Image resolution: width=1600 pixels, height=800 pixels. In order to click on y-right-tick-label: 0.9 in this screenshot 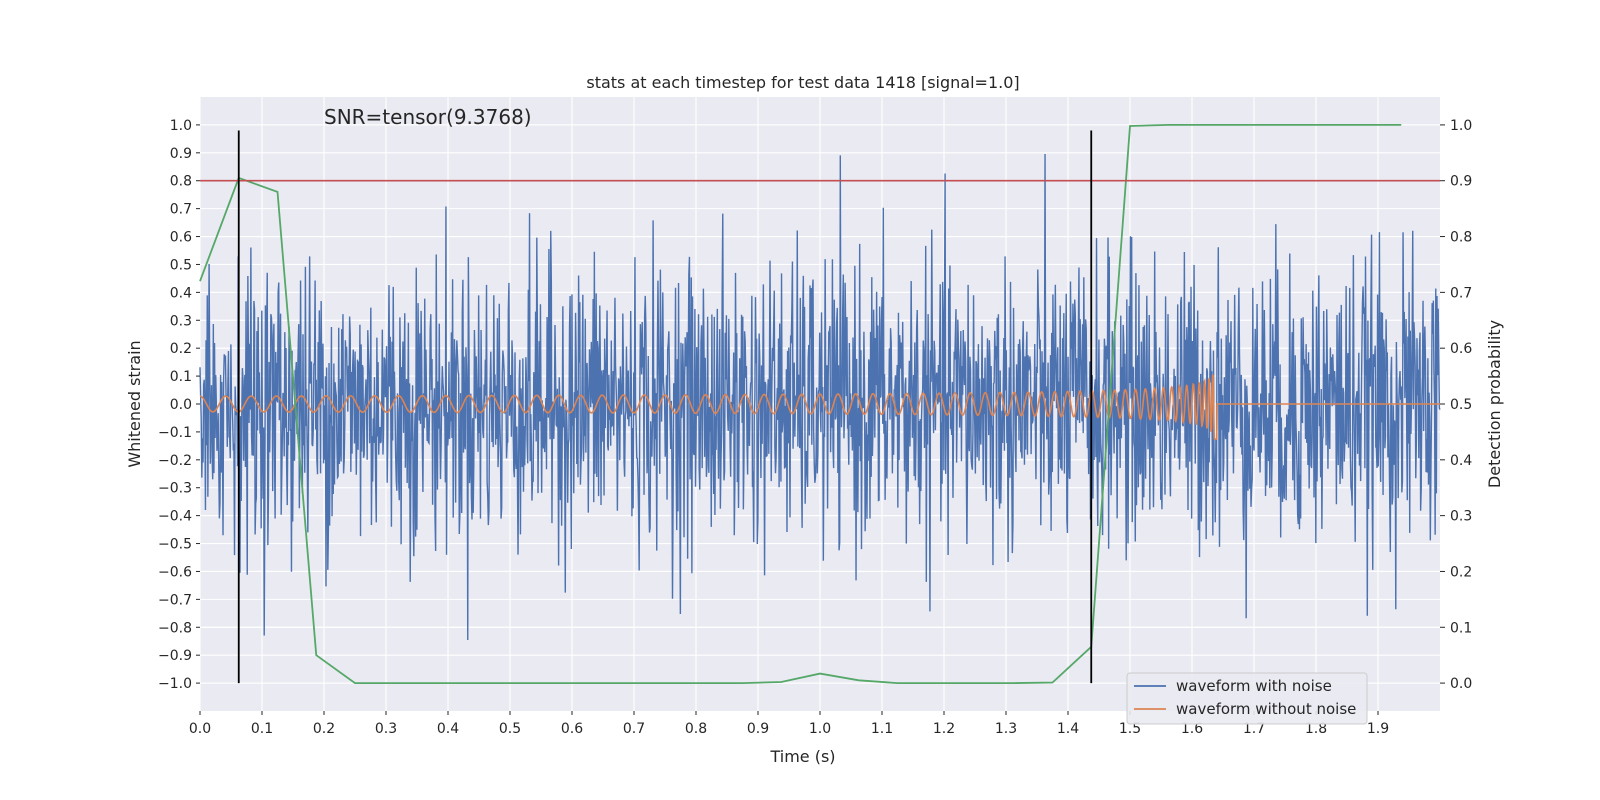, I will do `click(1461, 182)`.